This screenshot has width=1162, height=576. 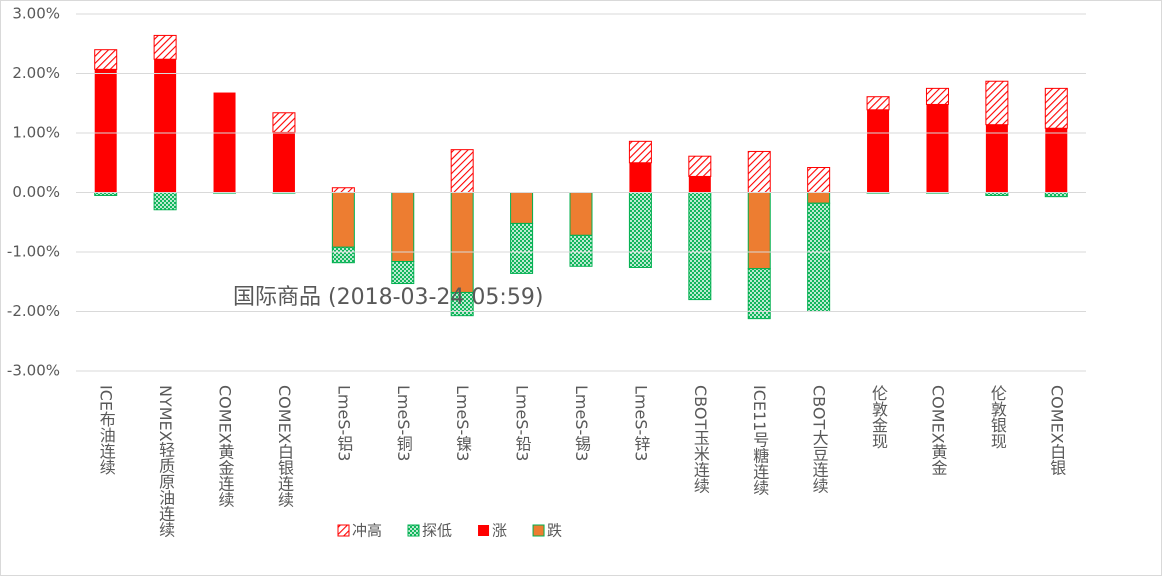 I want to click on x-tick-label: LmeS-镍3, so click(x=463, y=423).